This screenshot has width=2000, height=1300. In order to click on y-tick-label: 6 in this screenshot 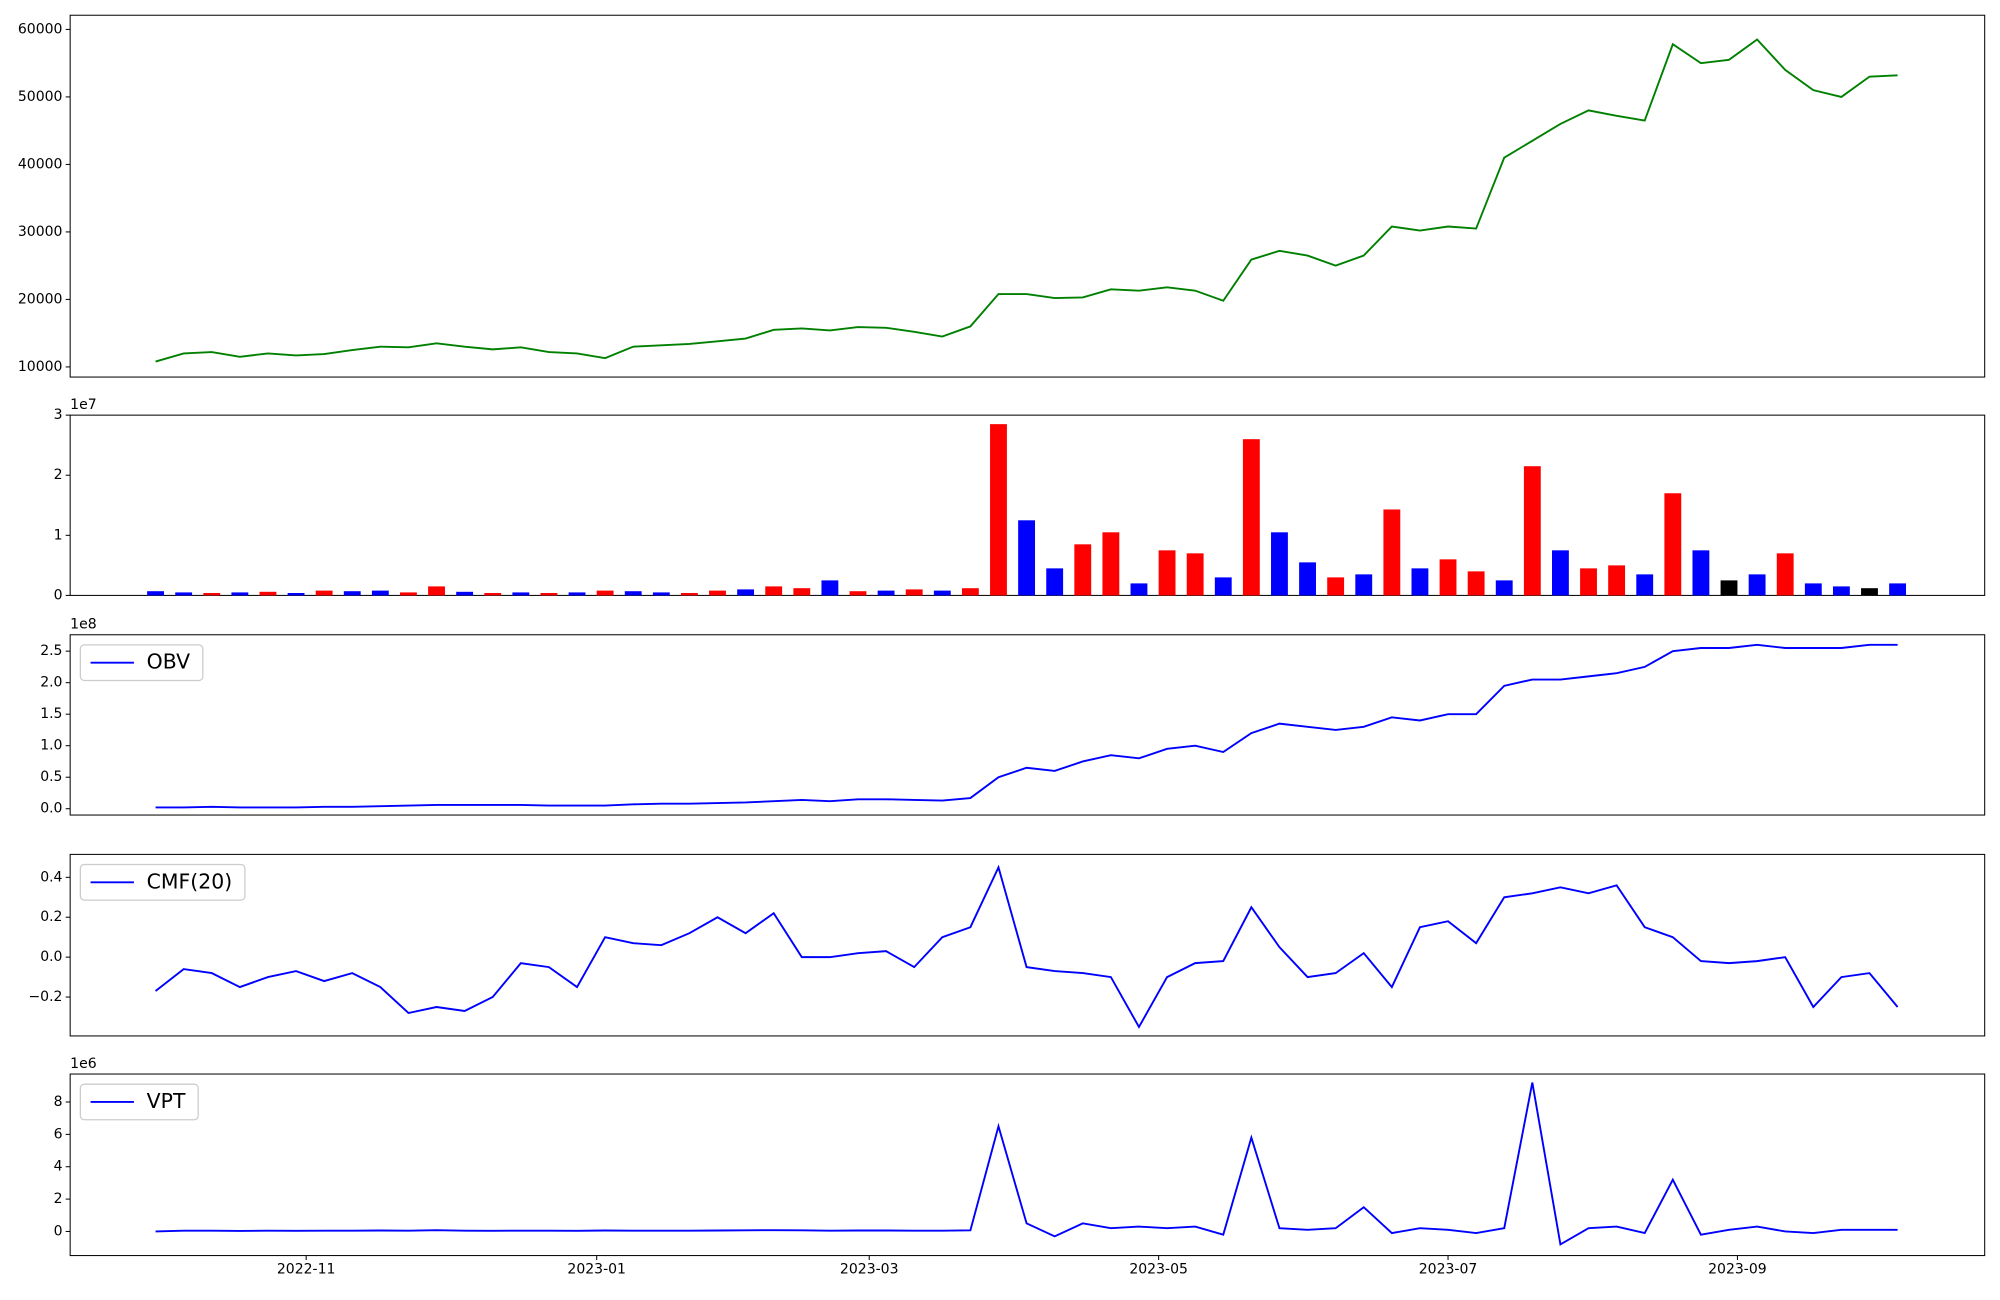, I will do `click(58, 1134)`.